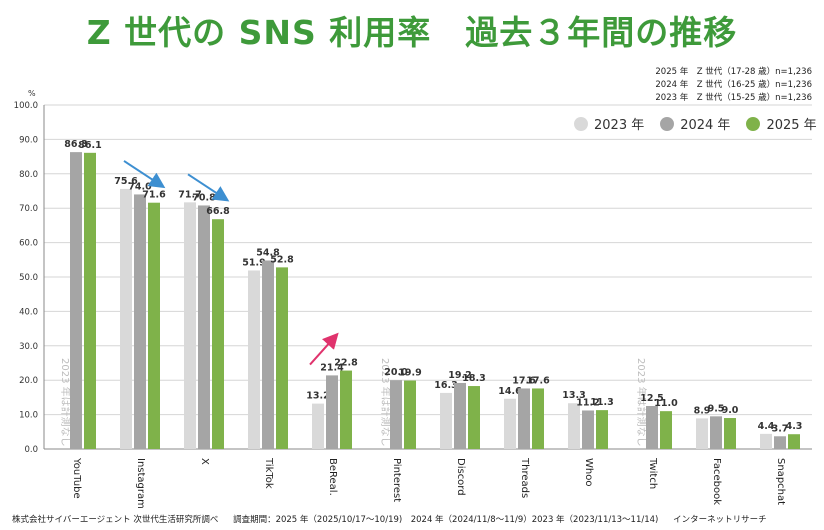 This screenshot has height=530, width=824. Describe the element at coordinates (445, 385) in the screenshot. I see `data-label: 16.3` at that location.